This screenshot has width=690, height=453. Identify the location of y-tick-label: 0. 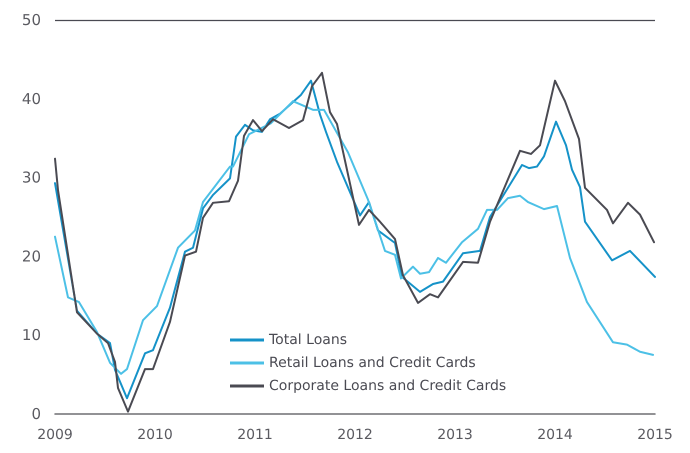
(36, 414).